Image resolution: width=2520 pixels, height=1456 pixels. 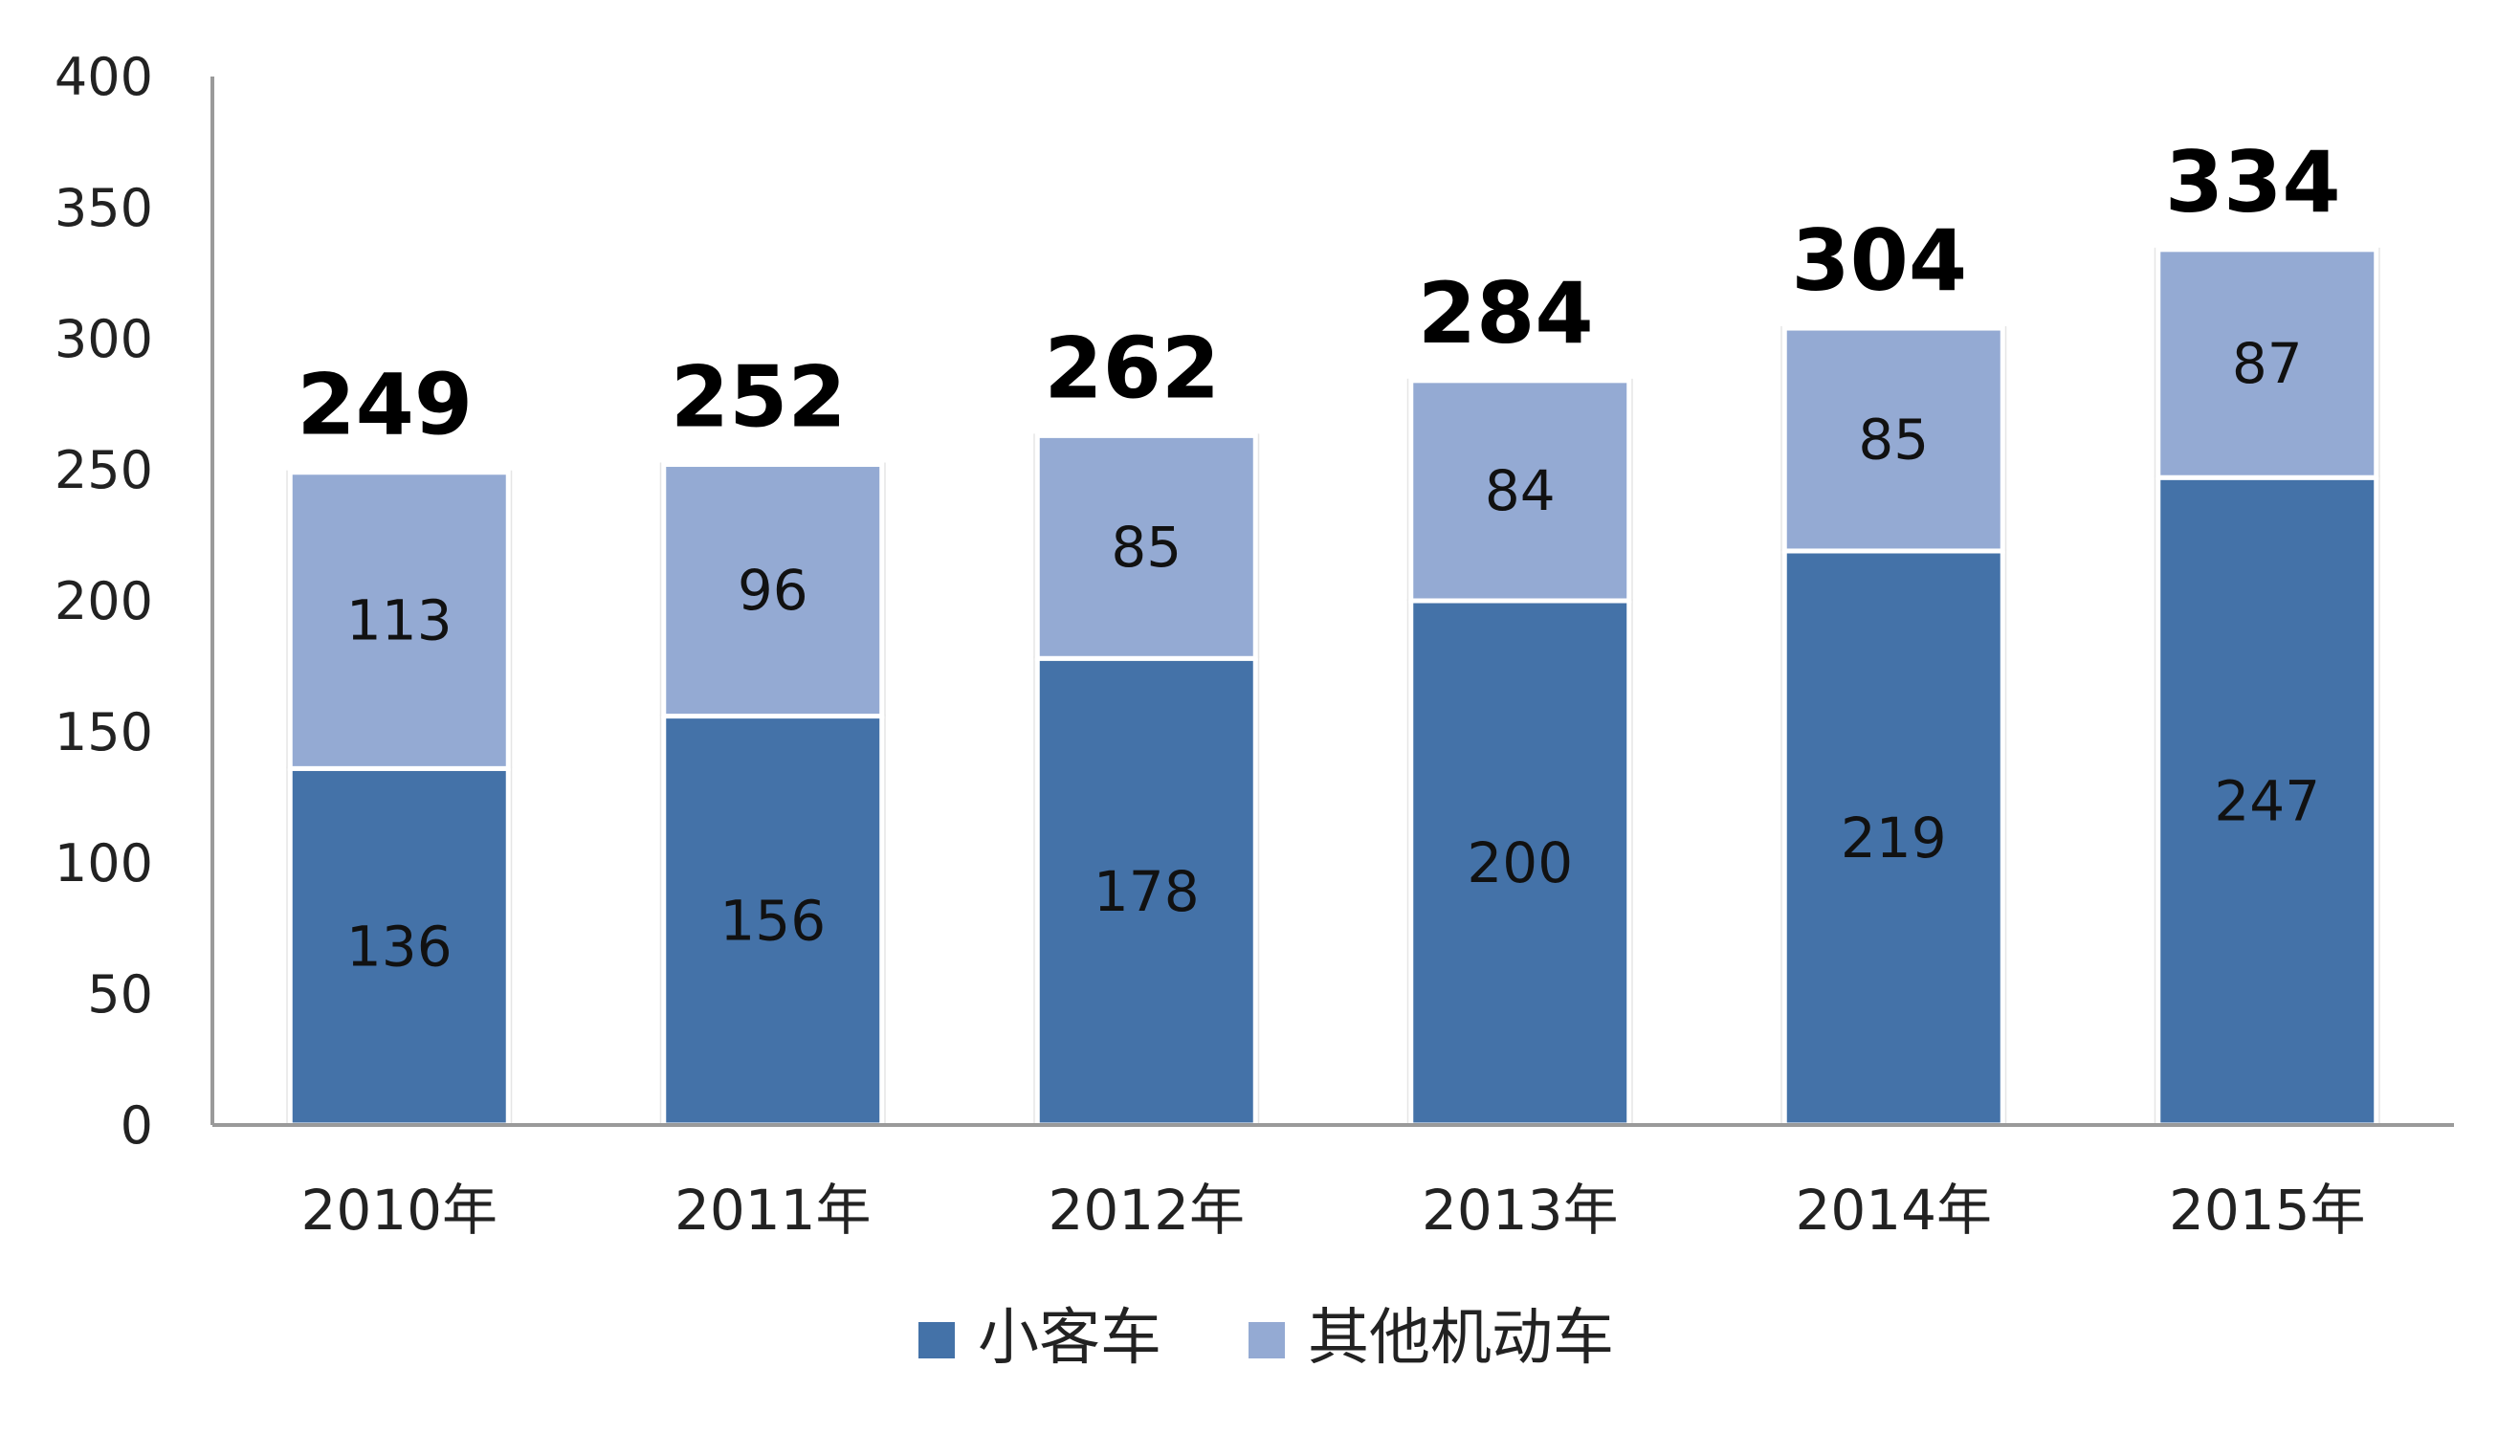 I want to click on y-tick-label: 300, so click(x=104, y=339).